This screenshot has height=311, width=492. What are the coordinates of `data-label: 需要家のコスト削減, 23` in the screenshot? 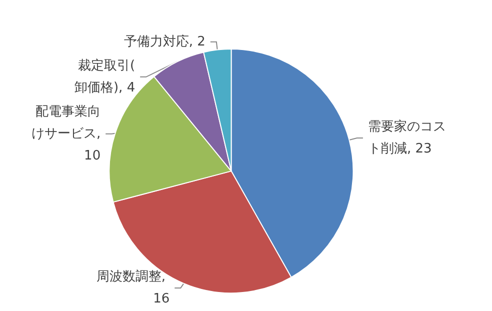 It's located at (407, 137).